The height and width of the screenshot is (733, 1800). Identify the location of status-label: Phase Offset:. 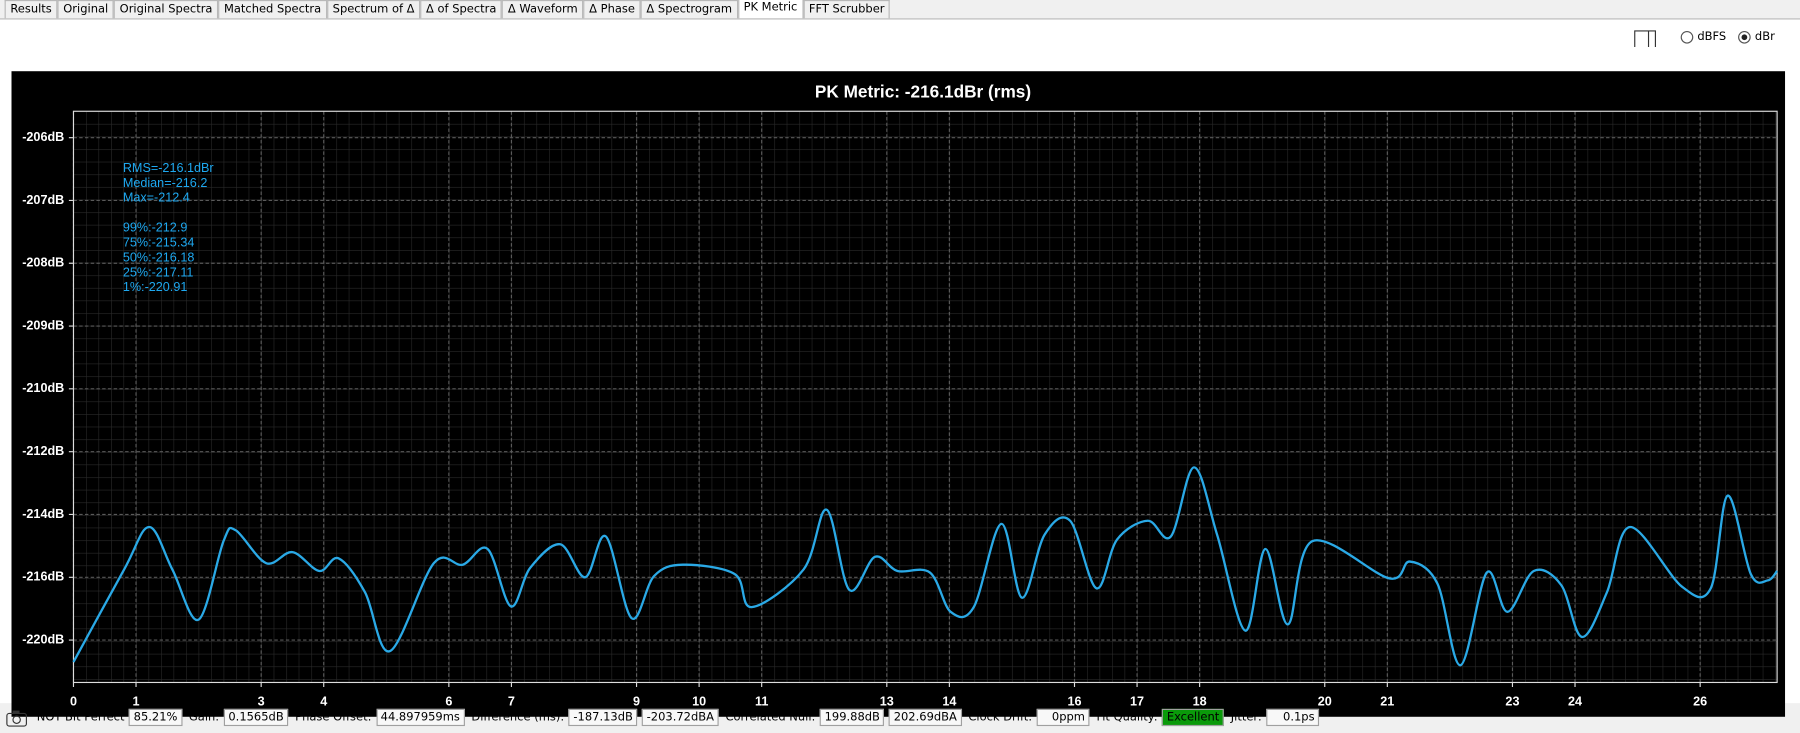
(333, 717).